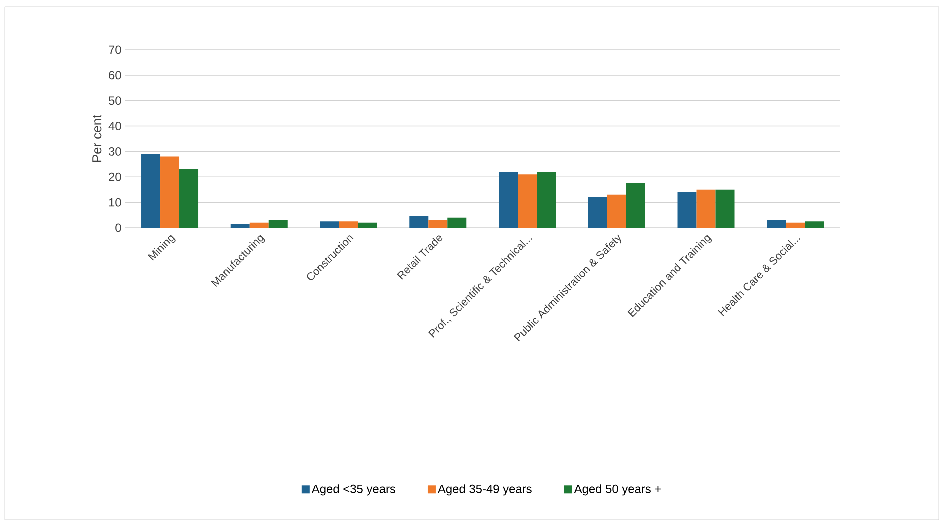  What do you see at coordinates (485, 490) in the screenshot?
I see `legend-label: Aged 35-49 years` at bounding box center [485, 490].